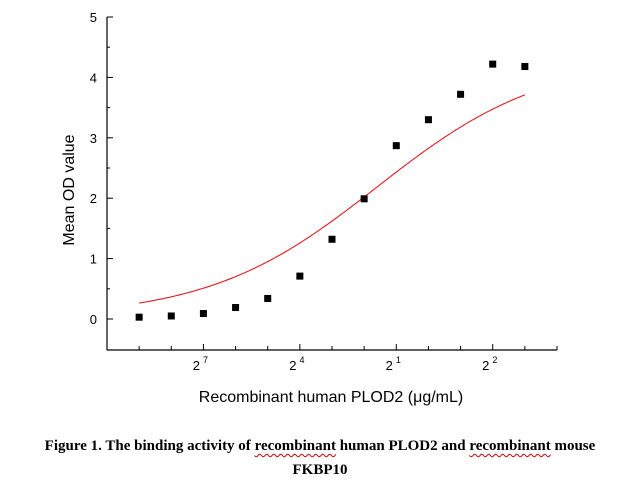 The width and height of the screenshot is (640, 485). What do you see at coordinates (93, 17) in the screenshot?
I see `y-tick-label: 5` at bounding box center [93, 17].